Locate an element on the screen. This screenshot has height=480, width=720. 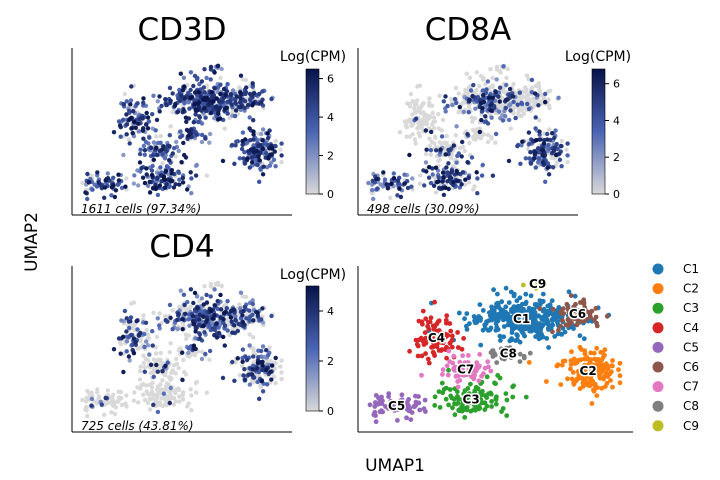
panel-title: CD3D is located at coordinates (181, 30).